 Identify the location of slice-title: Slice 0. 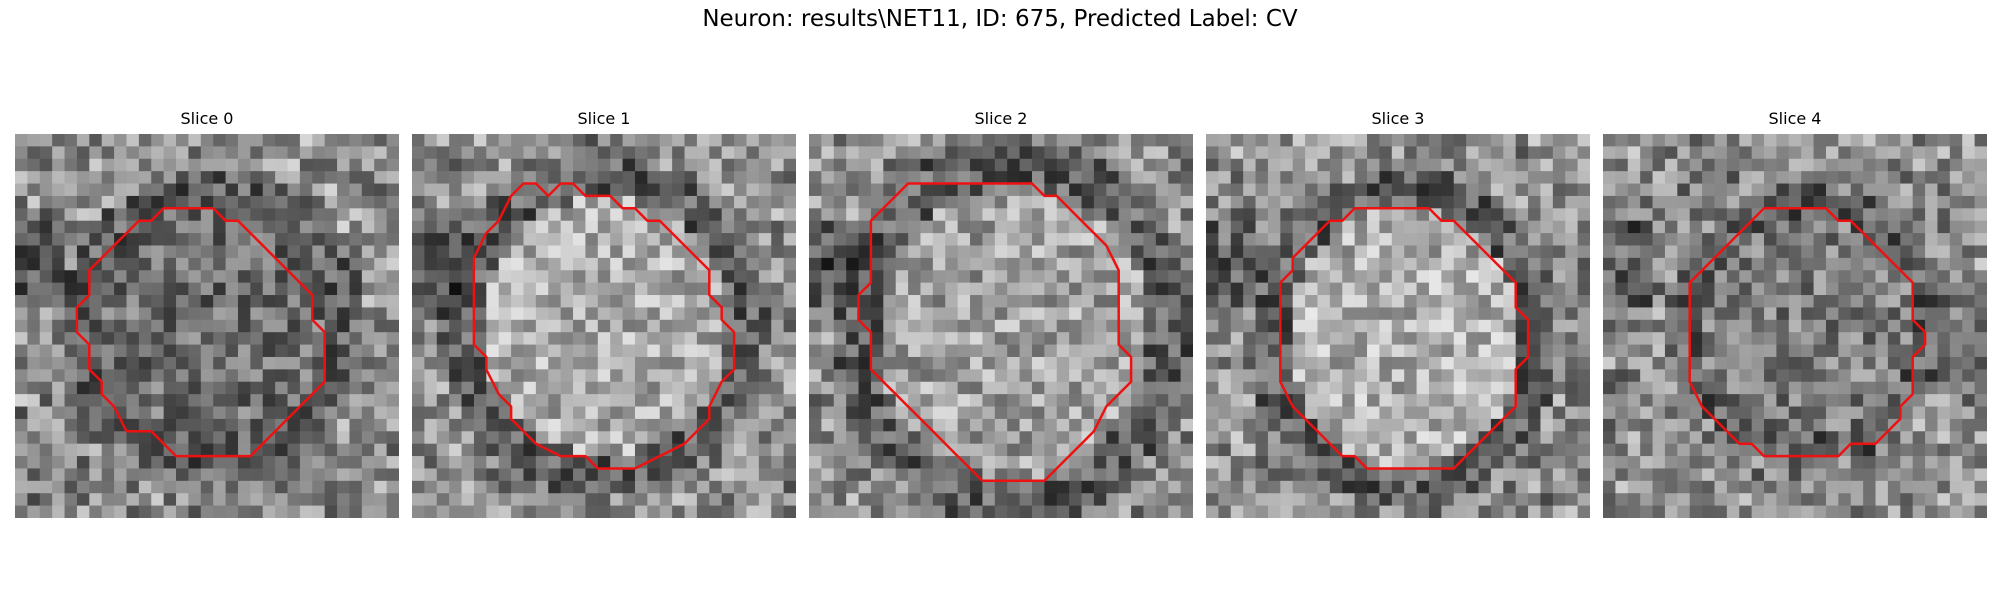
(207, 118).